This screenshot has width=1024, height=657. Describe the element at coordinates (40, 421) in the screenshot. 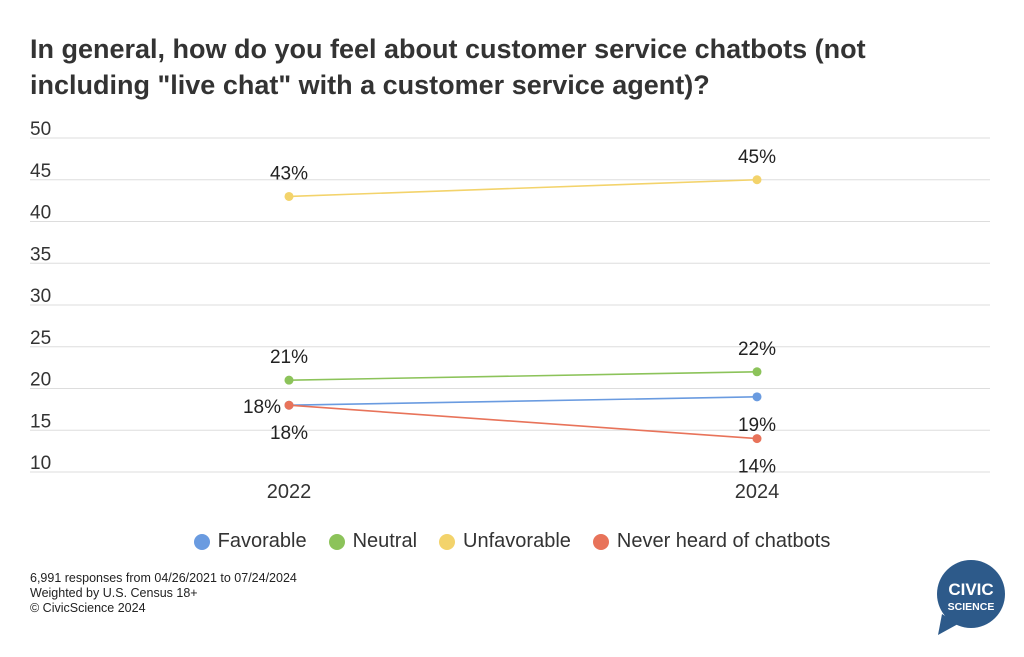

I see `y-tick-label: 15` at that location.